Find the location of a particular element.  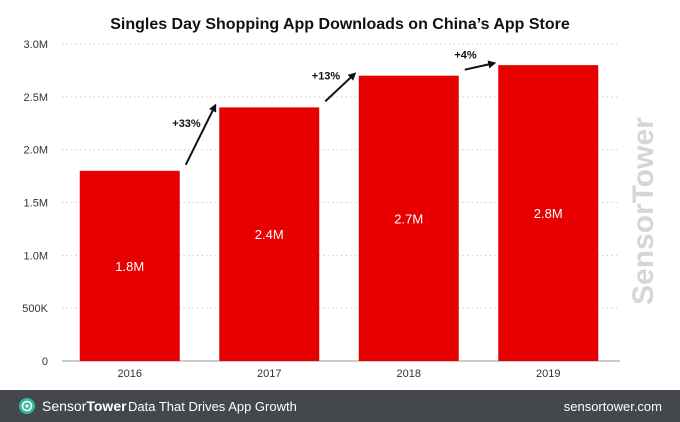

growth-label: +13% is located at coordinates (326, 77).